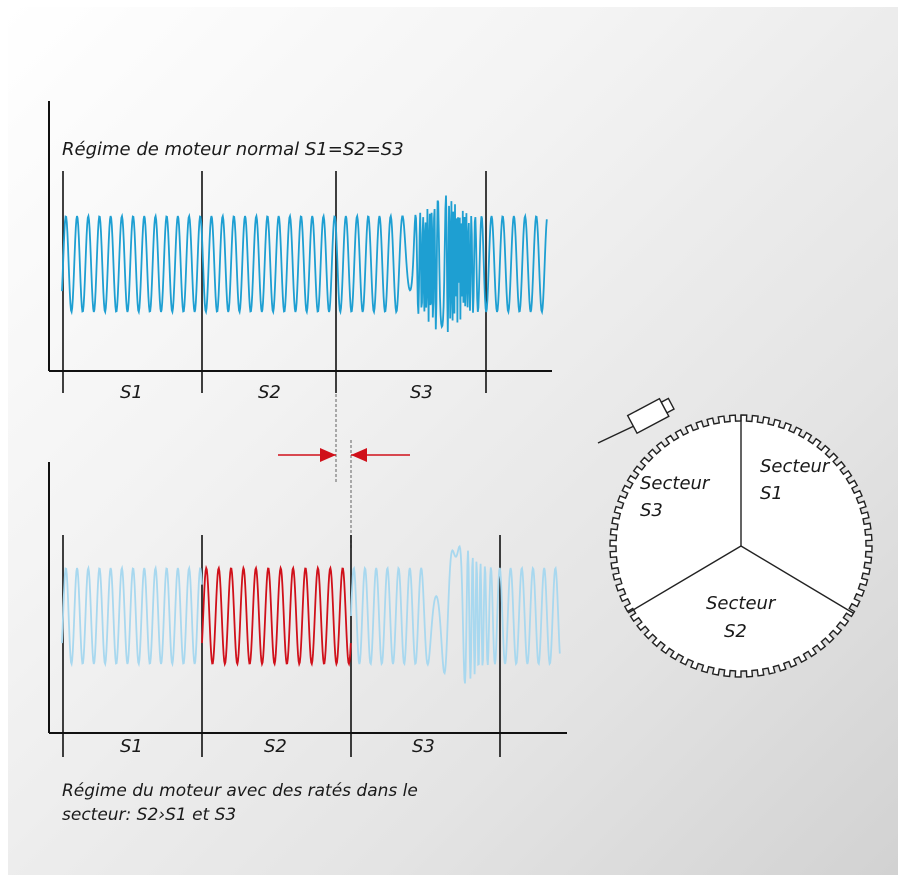 The height and width of the screenshot is (881, 905). I want to click on wheel-label-s1-title: Secteur, so click(795, 466).